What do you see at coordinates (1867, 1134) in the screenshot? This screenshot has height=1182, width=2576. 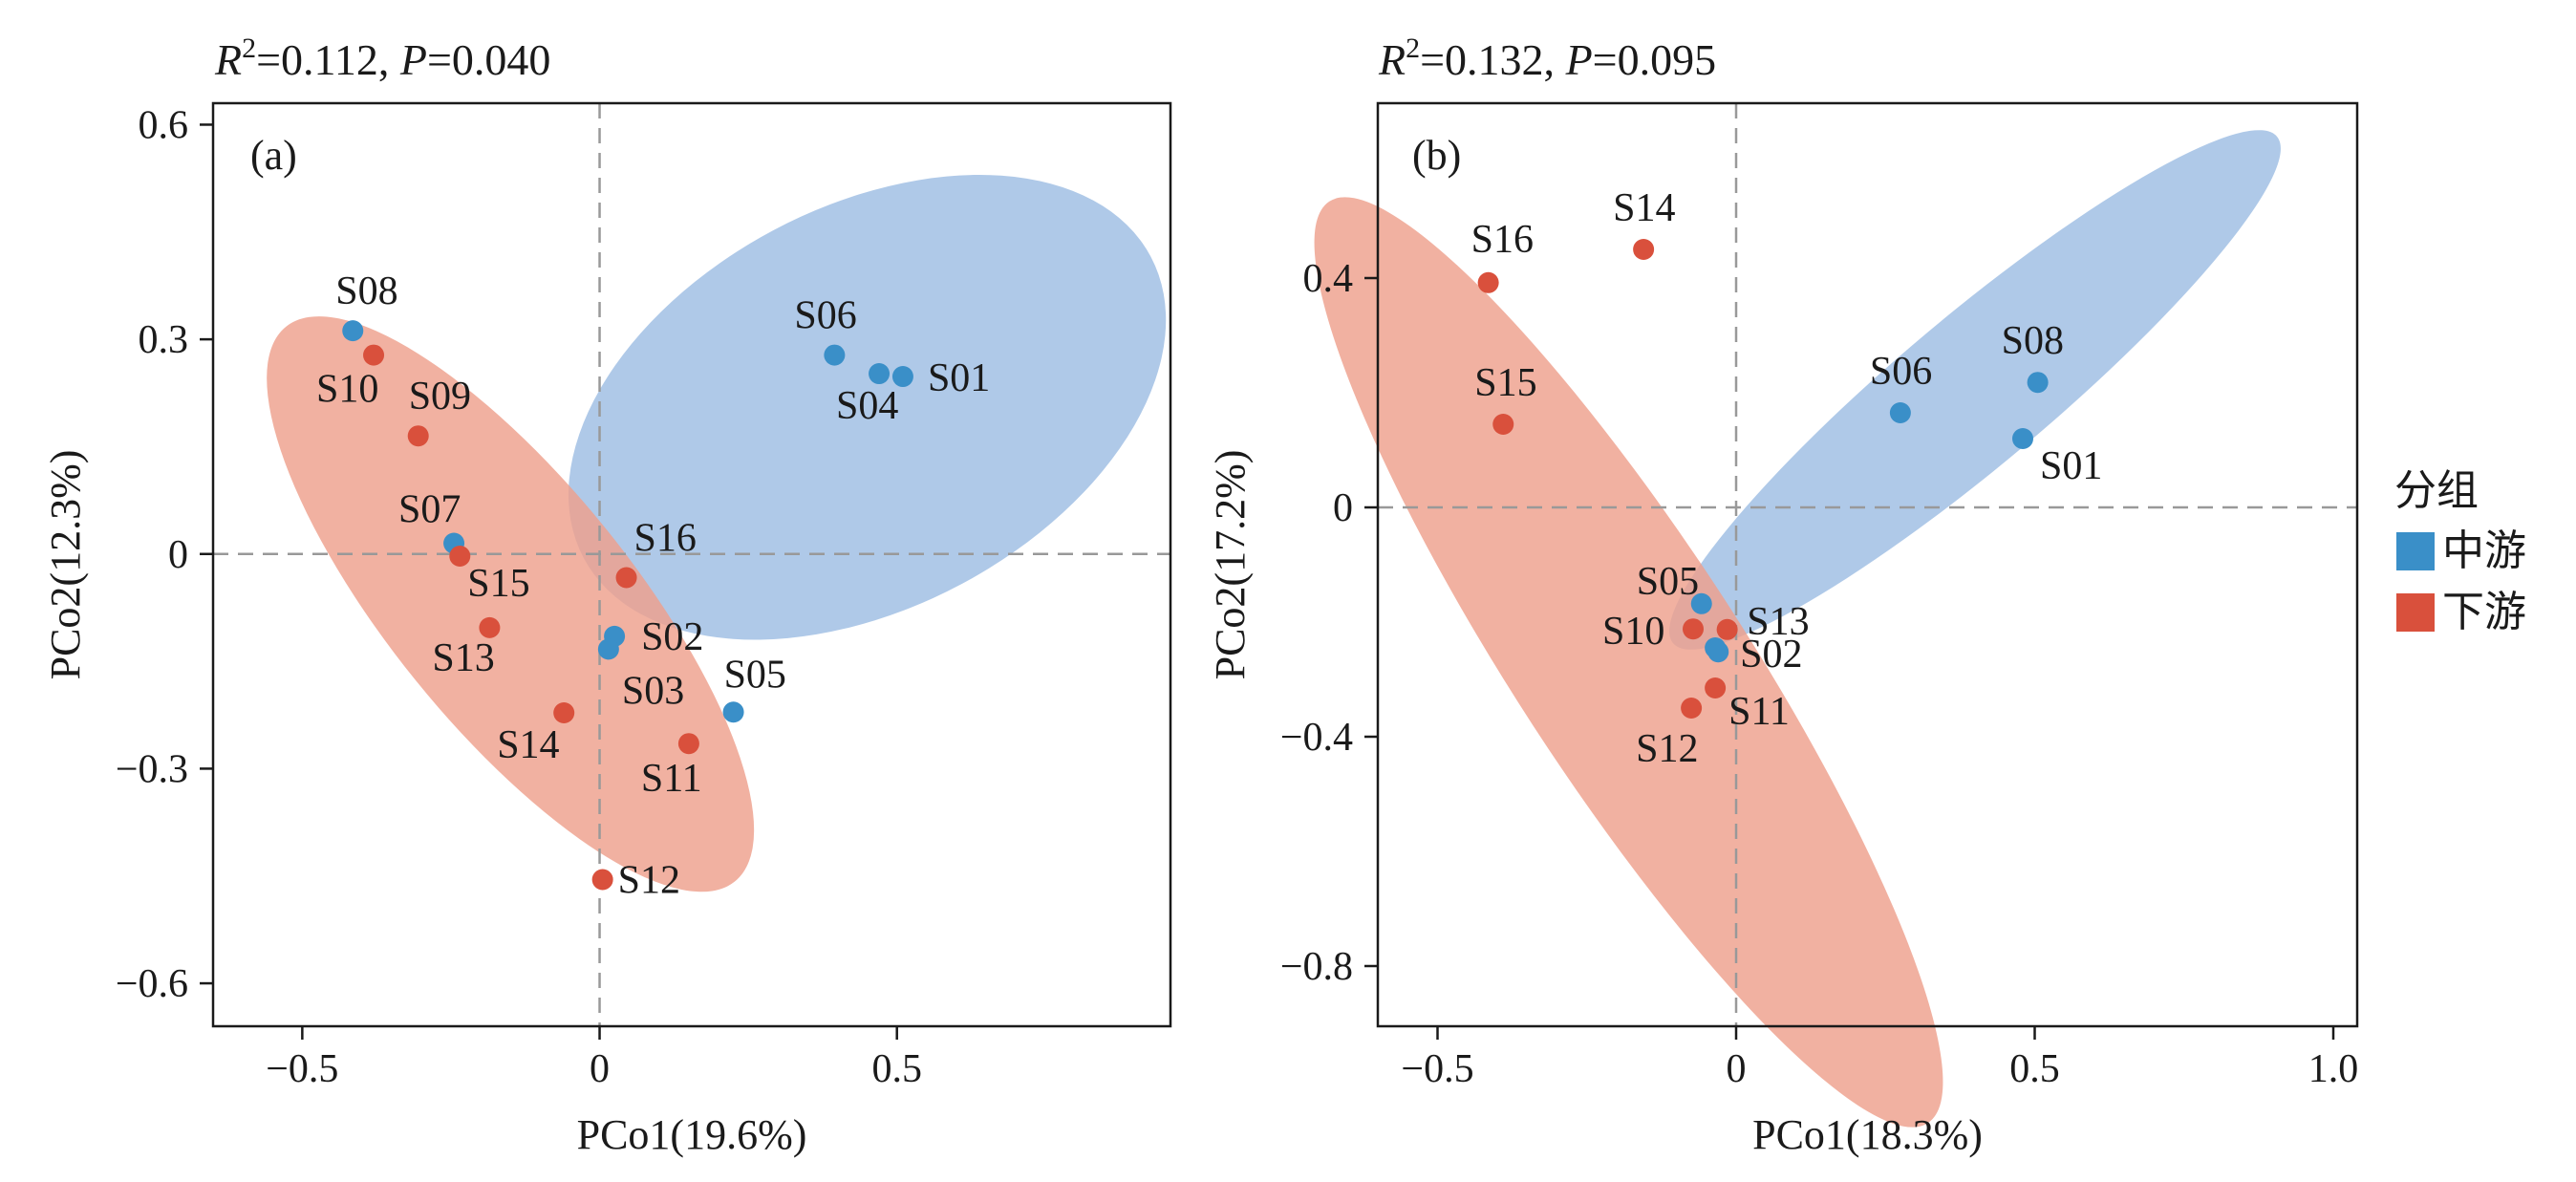 I see `x-axis-title: PCo1(18.3%)` at bounding box center [1867, 1134].